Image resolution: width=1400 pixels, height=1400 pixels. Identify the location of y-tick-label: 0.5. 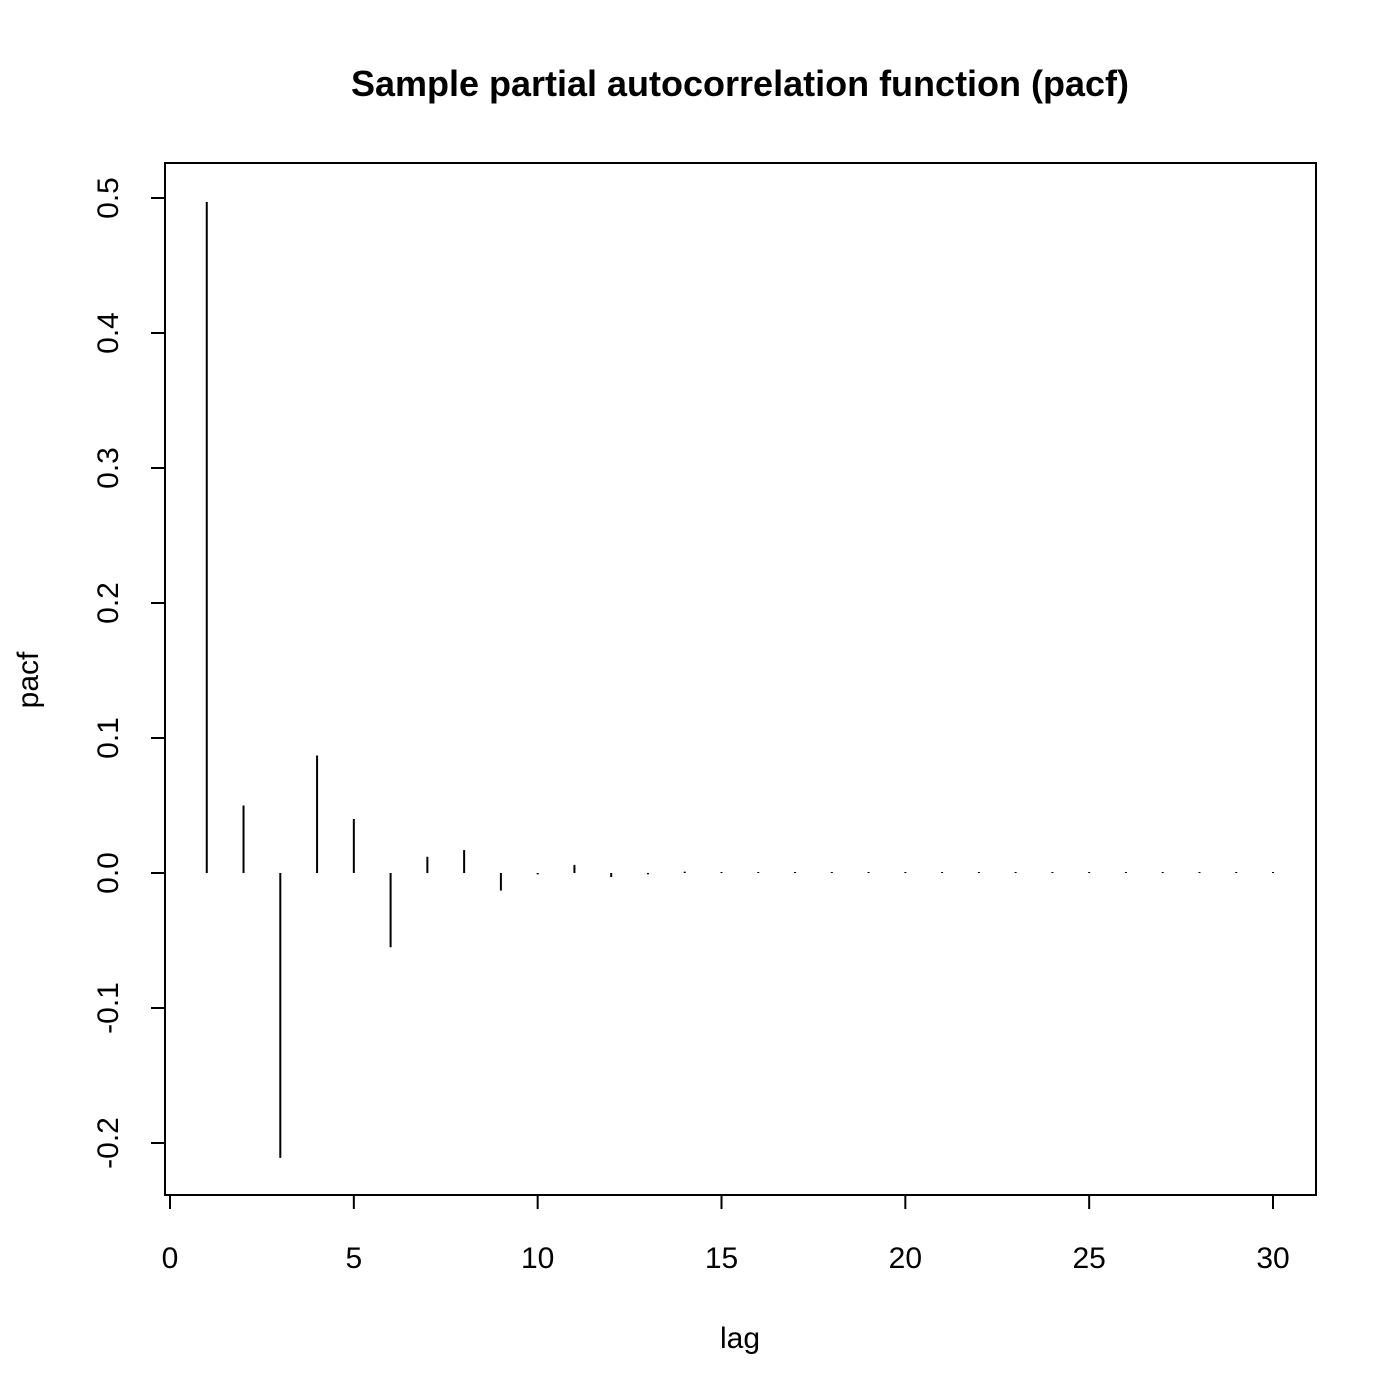
(108, 198).